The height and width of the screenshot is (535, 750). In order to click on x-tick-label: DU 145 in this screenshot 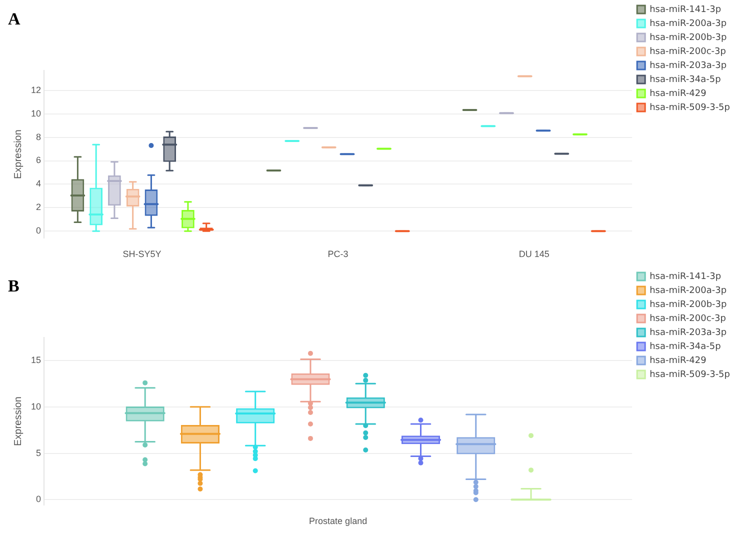, I will do `click(534, 254)`.